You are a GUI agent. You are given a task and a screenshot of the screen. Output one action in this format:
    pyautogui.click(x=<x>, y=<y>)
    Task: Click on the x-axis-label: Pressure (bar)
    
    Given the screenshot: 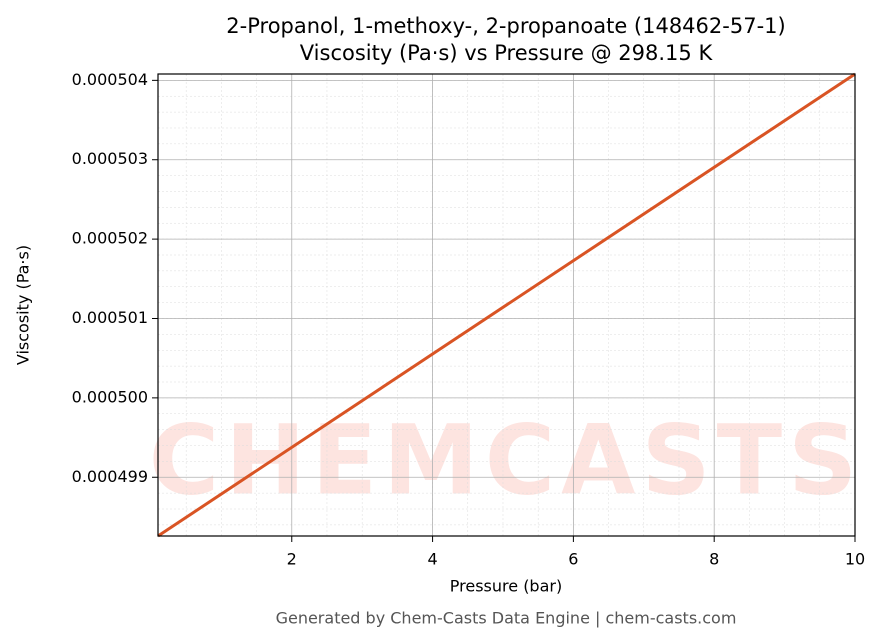 What is the action you would take?
    pyautogui.click(x=506, y=586)
    